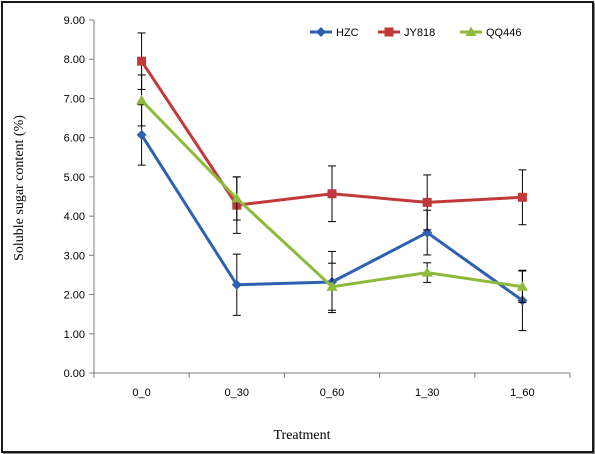 The image size is (595, 454). I want to click on y-tick-label: 4.00, so click(74, 217).